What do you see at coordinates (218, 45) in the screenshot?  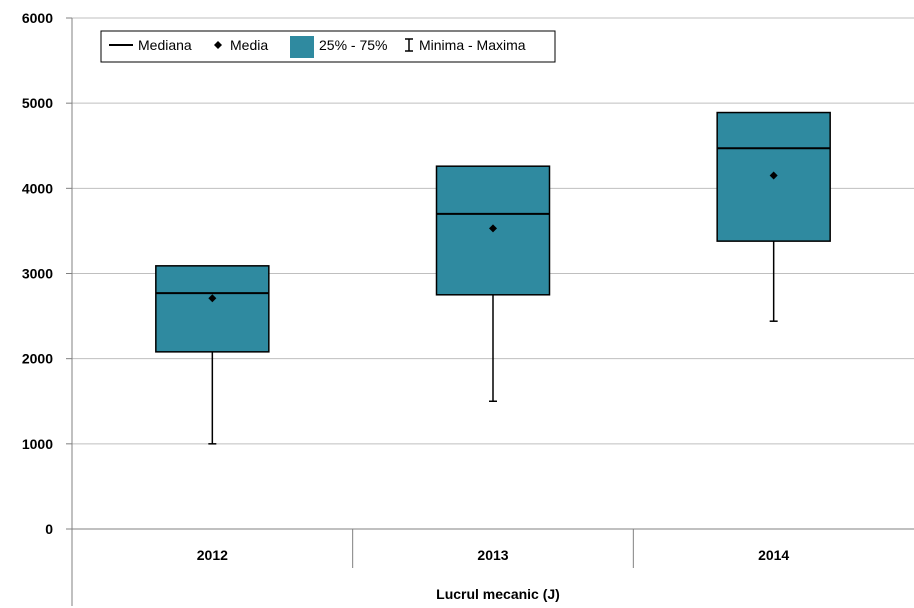 I see `legend-mean-marker` at bounding box center [218, 45].